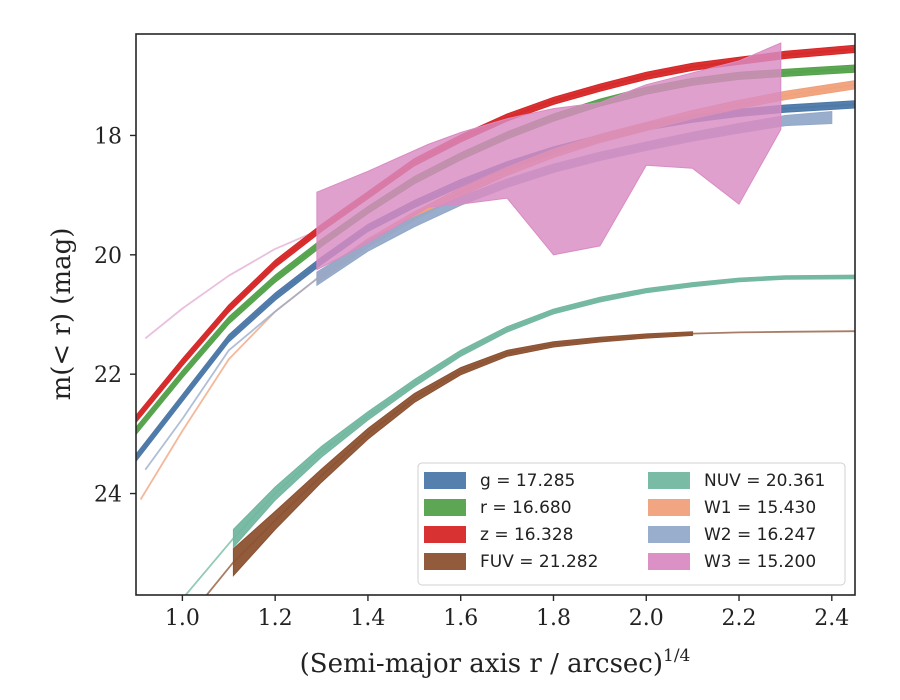  What do you see at coordinates (108, 495) in the screenshot?
I see `y-tick-label: 24` at bounding box center [108, 495].